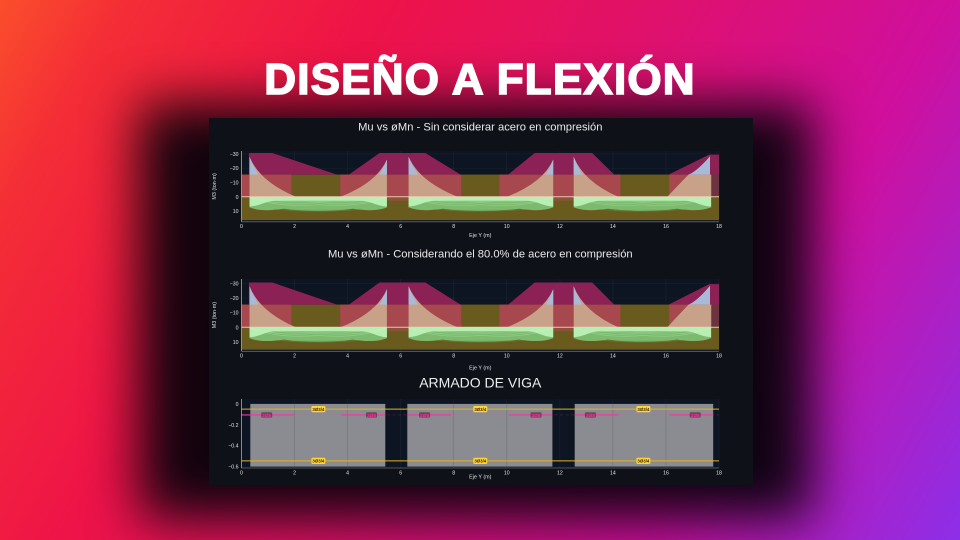 This screenshot has width=960, height=540. What do you see at coordinates (233, 468) in the screenshot?
I see `svg-text: −0.6` at bounding box center [233, 468].